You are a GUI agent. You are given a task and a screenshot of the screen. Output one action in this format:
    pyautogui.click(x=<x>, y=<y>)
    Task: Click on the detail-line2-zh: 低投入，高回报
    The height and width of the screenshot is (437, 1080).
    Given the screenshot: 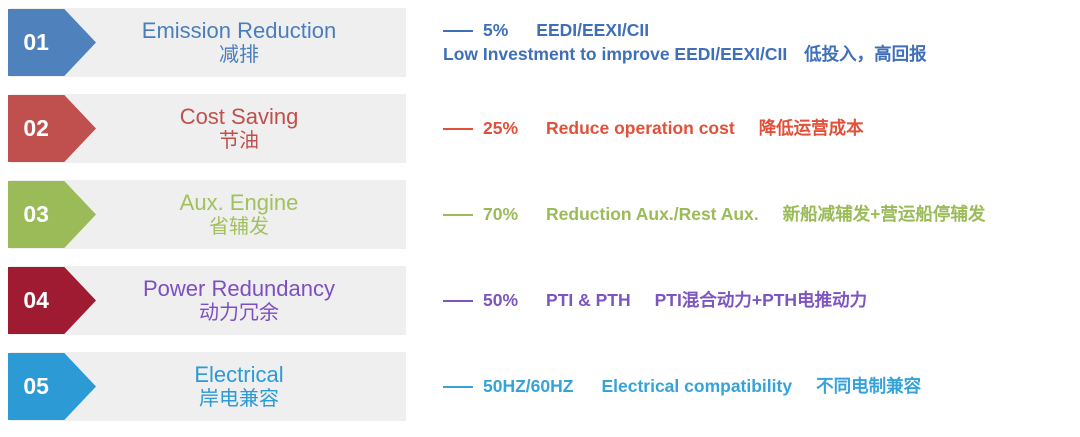 What is the action you would take?
    pyautogui.click(x=865, y=53)
    